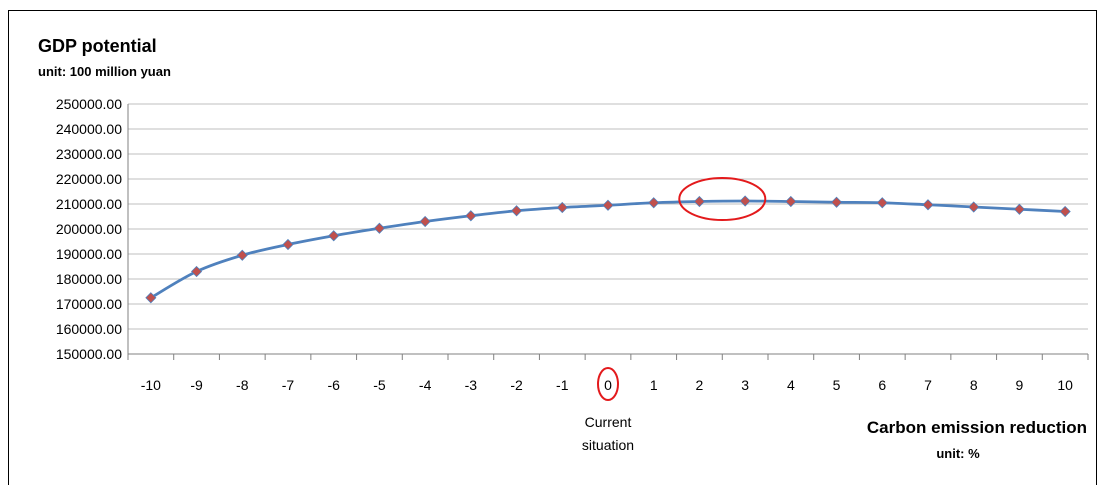  I want to click on x-tick-label: 6, so click(882, 385).